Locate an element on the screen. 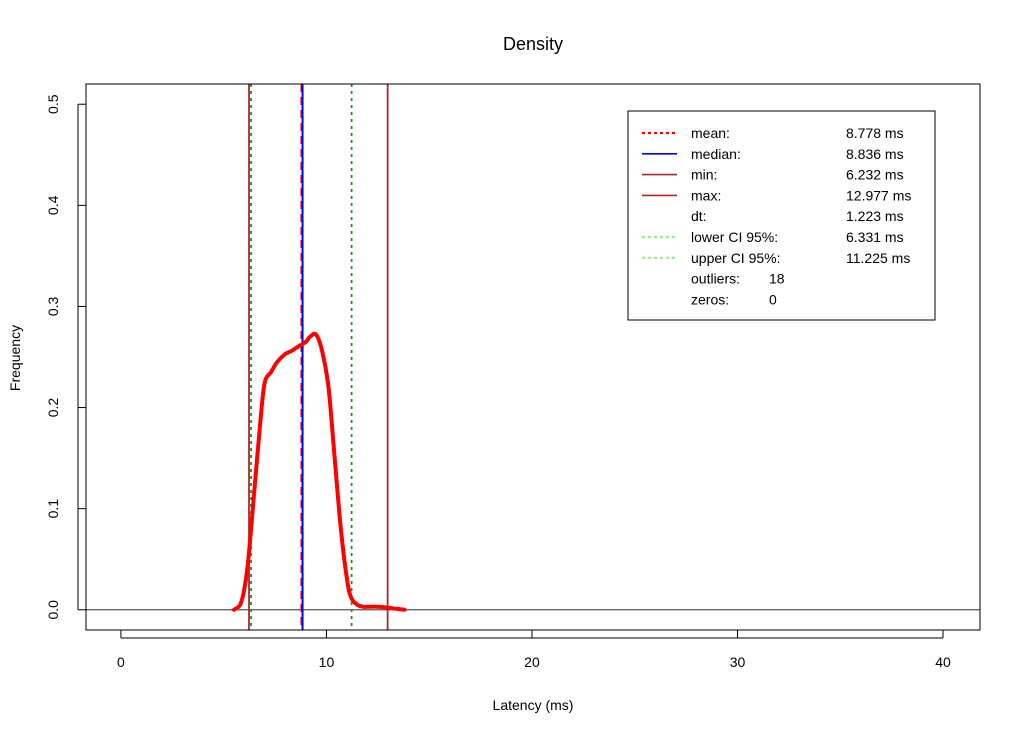  legend-value: 6.331 ms is located at coordinates (875, 237).